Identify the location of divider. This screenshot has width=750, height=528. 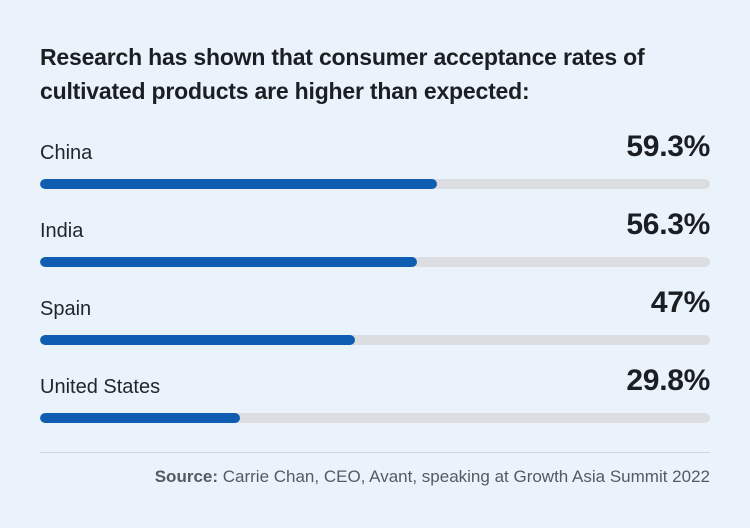
(375, 452).